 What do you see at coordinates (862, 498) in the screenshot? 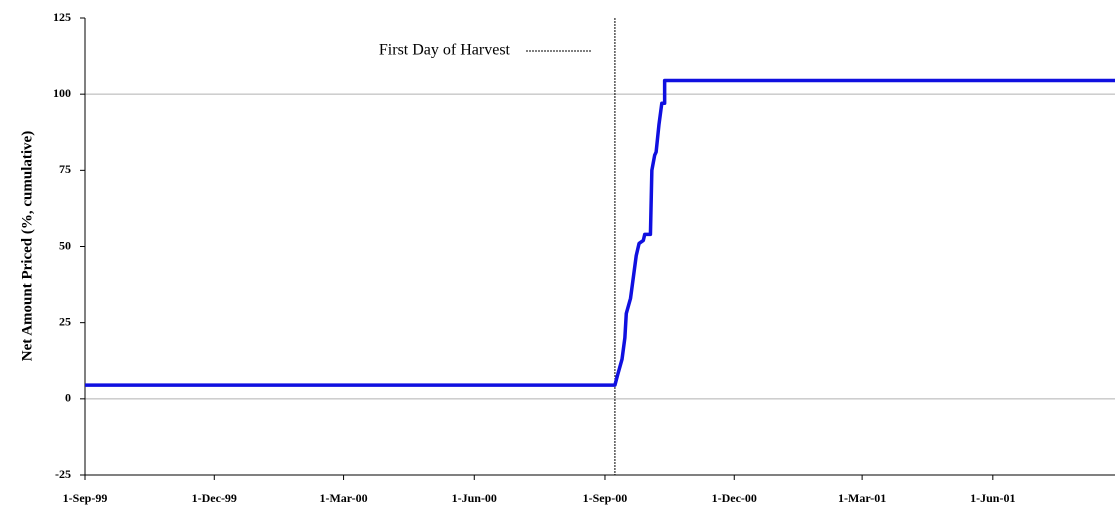
I see `x-tick-label: 1-Mar-01` at bounding box center [862, 498].